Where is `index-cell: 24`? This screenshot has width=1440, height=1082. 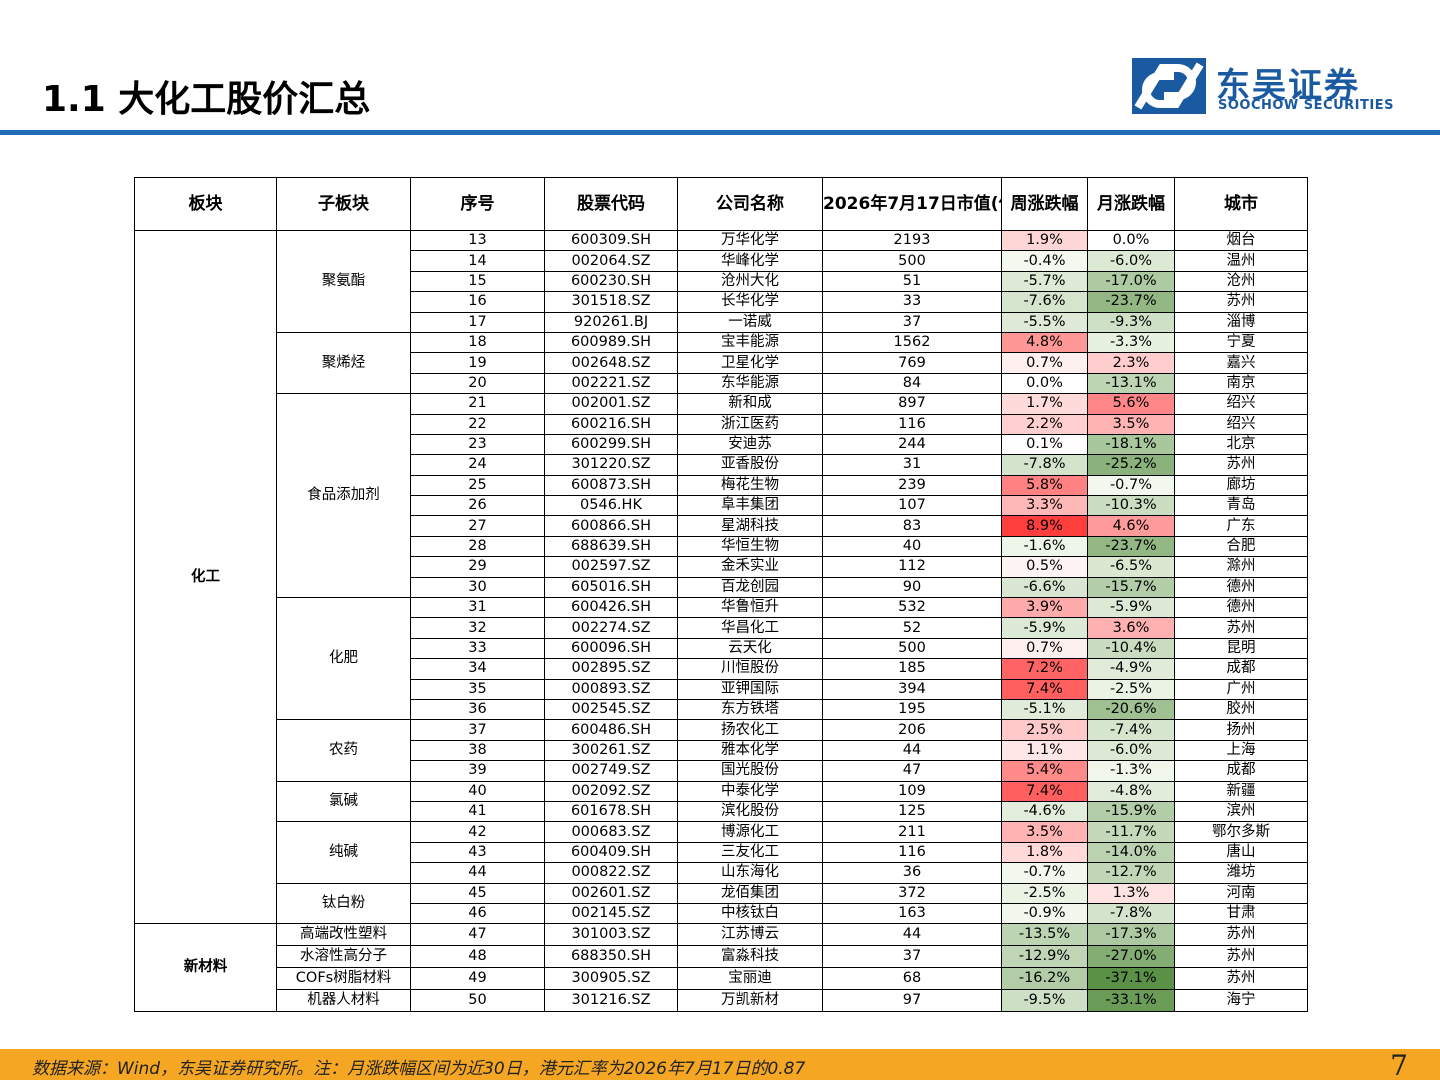 index-cell: 24 is located at coordinates (477, 465).